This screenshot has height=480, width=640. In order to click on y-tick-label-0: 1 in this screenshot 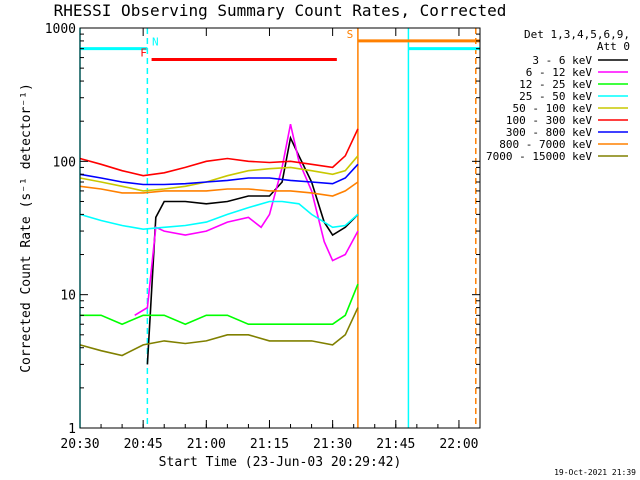, I will do `click(72, 429)`.